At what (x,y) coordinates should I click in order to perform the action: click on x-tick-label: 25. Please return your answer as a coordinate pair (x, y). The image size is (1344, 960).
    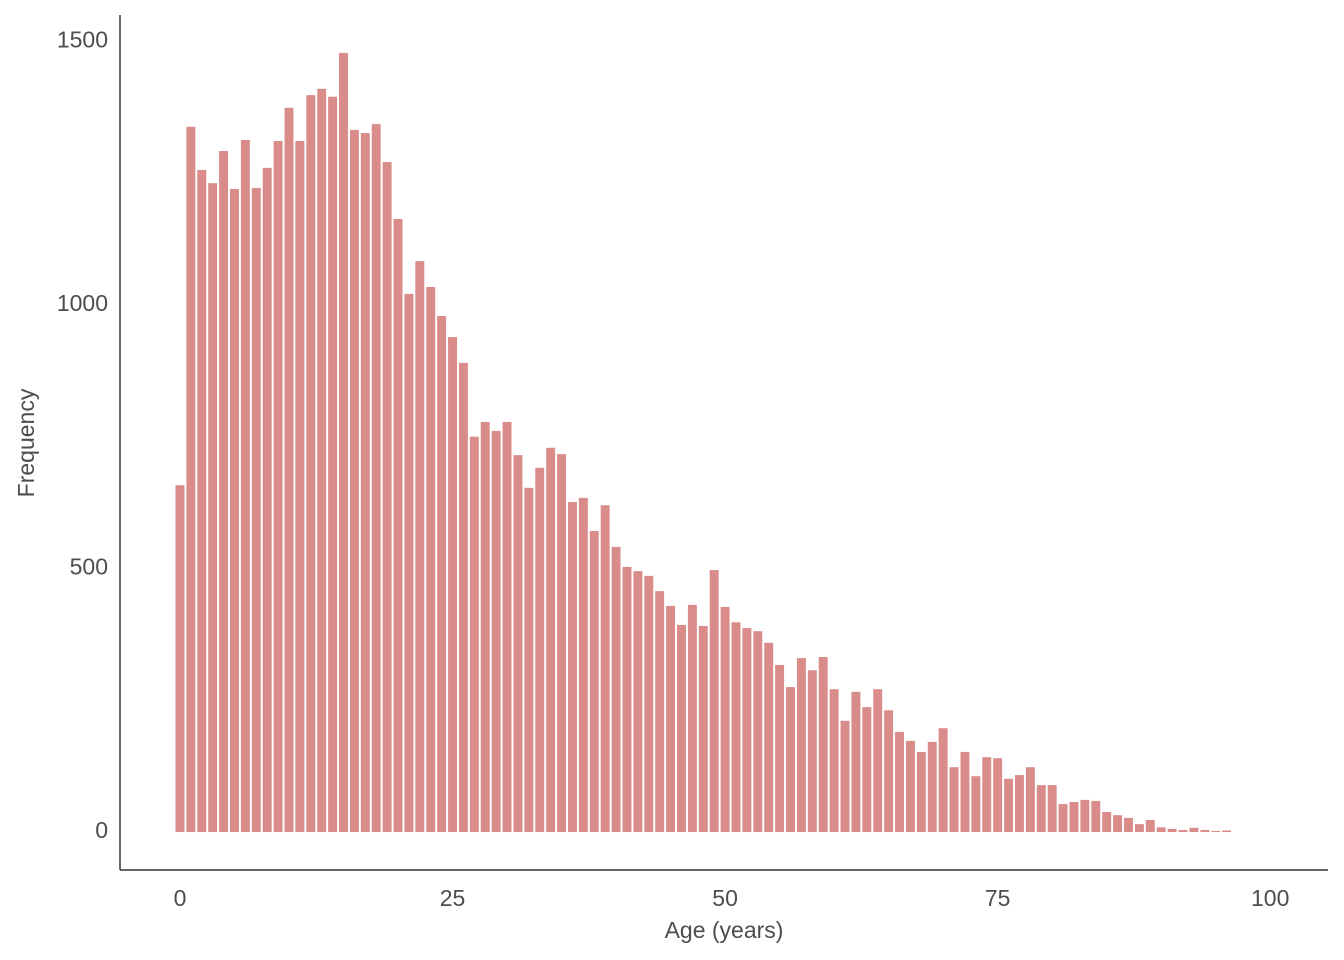
    Looking at the image, I should click on (453, 898).